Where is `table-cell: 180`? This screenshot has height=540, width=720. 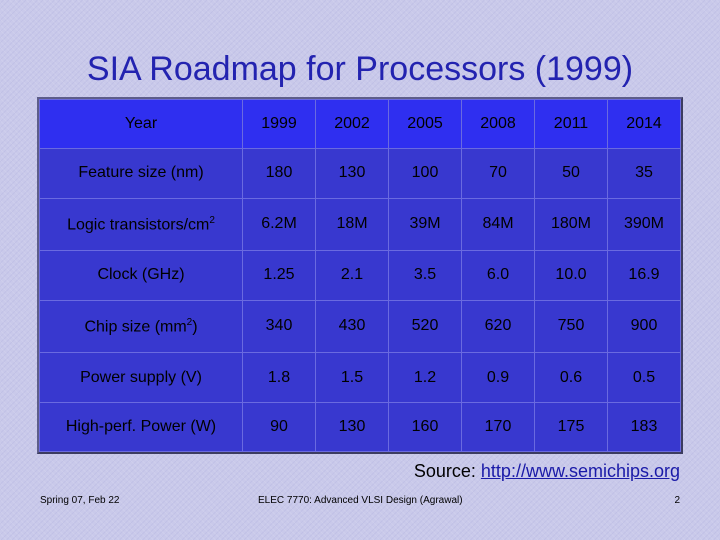 table-cell: 180 is located at coordinates (279, 173).